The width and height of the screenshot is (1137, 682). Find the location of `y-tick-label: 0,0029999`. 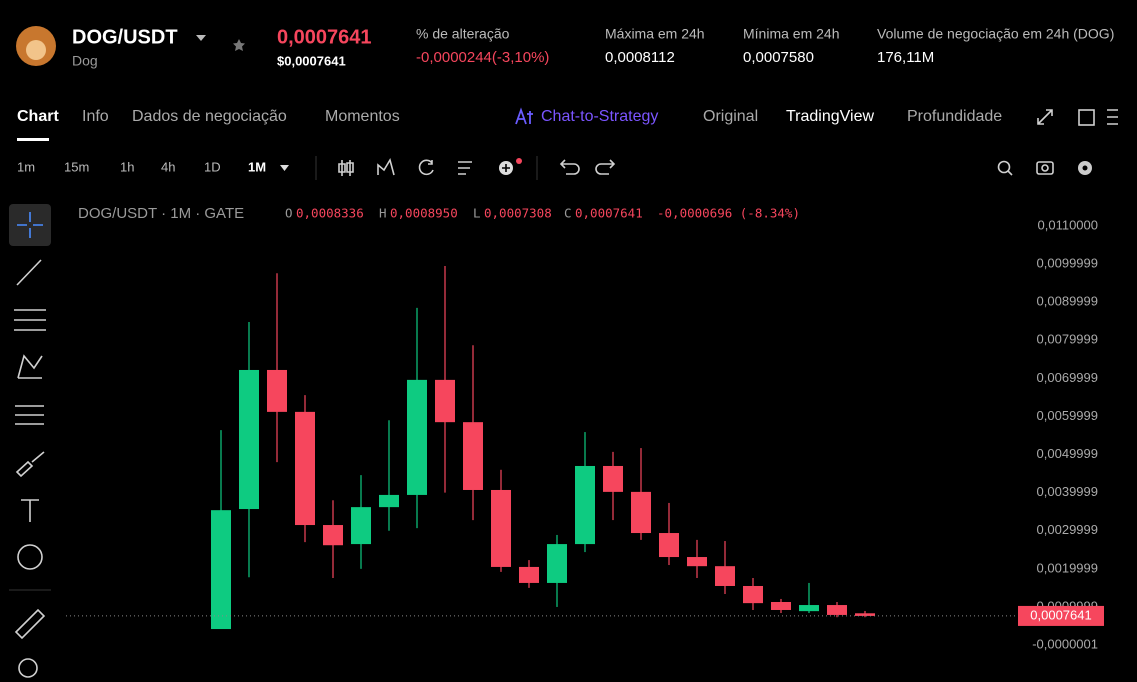

y-tick-label: 0,0029999 is located at coordinates (1067, 529).